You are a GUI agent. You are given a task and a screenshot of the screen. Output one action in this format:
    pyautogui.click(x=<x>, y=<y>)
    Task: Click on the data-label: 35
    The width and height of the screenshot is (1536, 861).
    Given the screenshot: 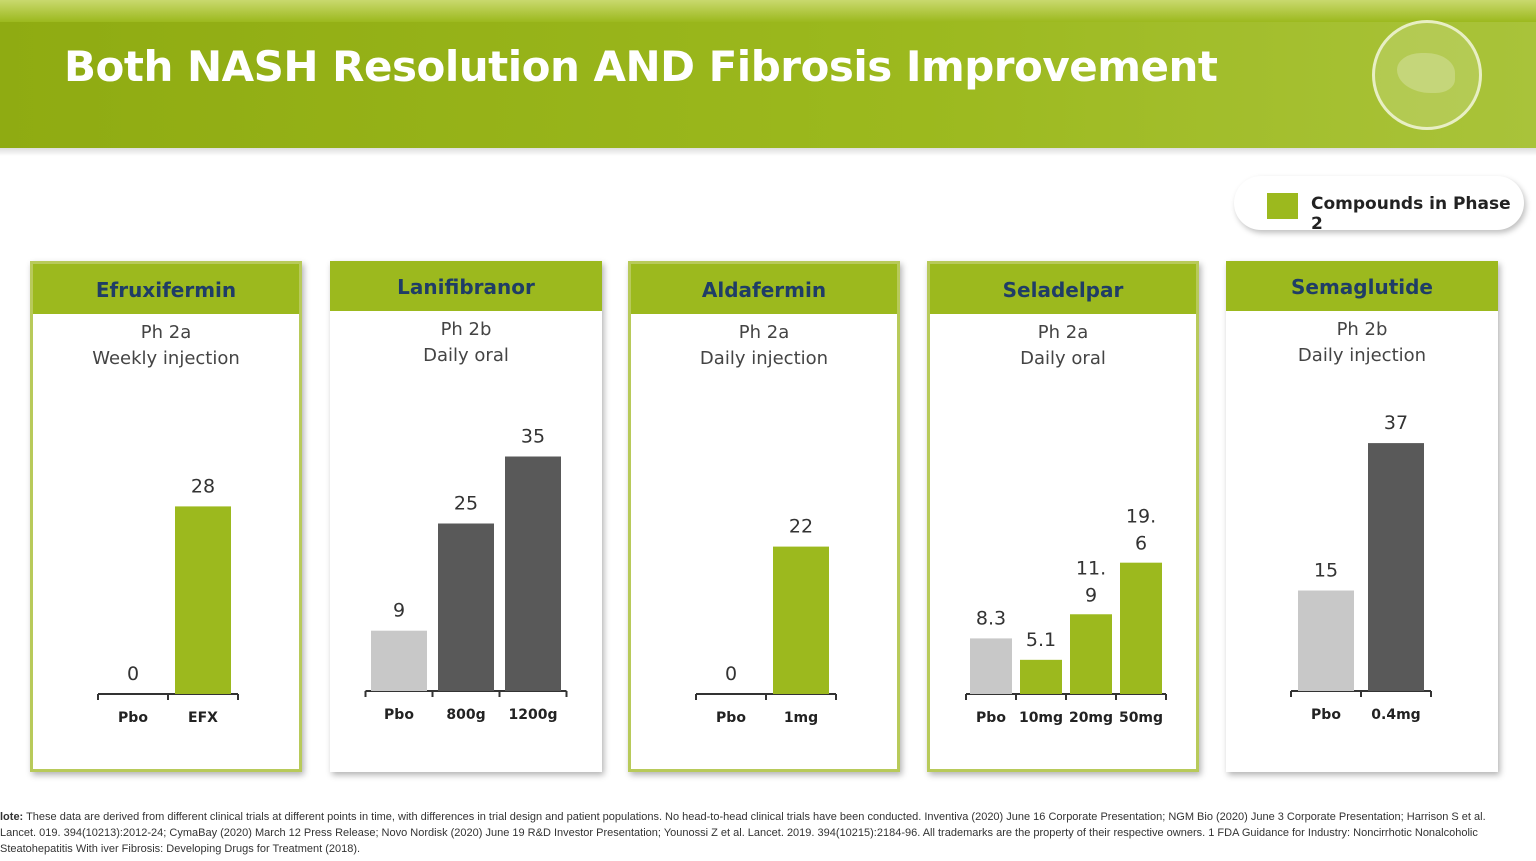 What is the action you would take?
    pyautogui.click(x=533, y=437)
    